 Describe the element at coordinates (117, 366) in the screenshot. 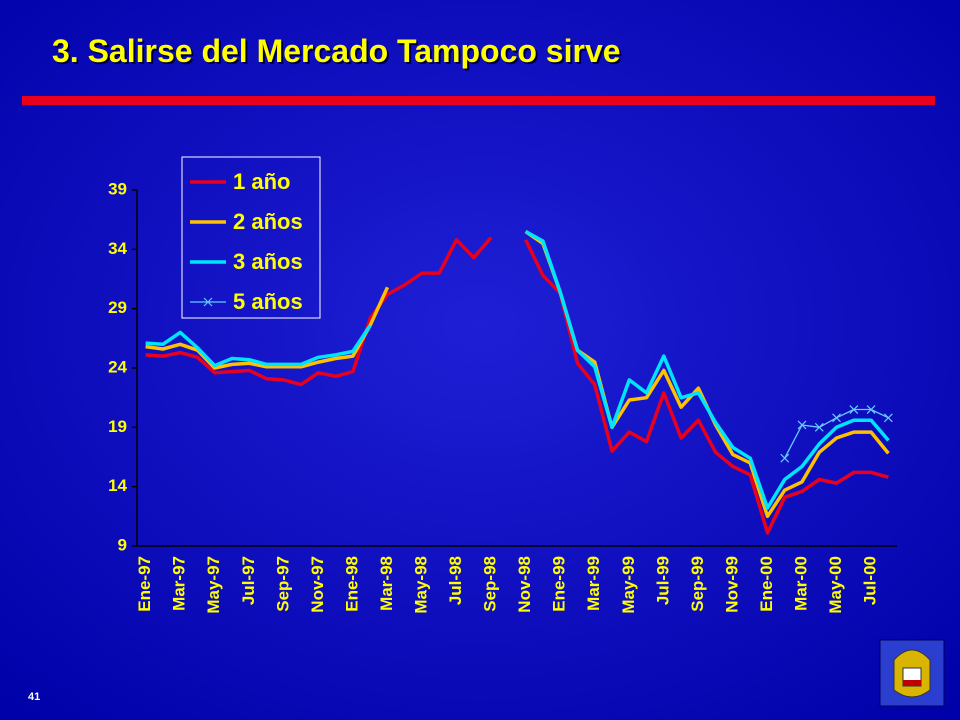

I see `y-tick-label: 24` at that location.